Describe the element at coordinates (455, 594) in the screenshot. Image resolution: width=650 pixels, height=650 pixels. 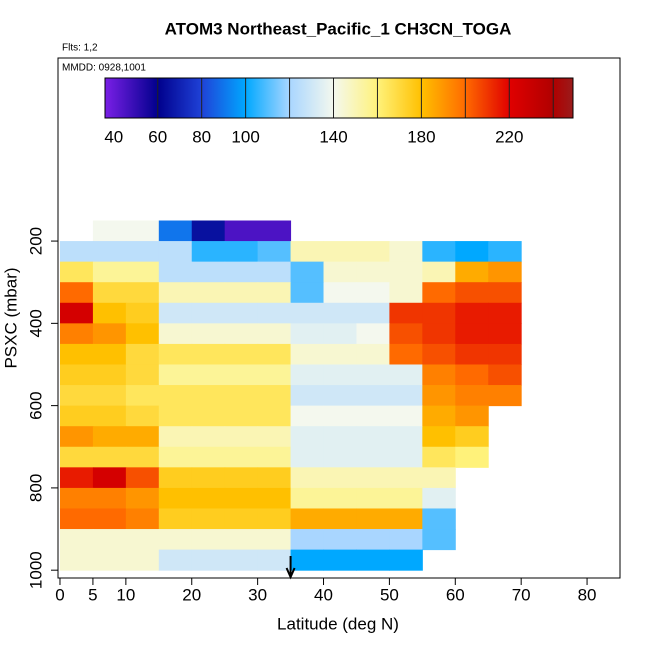
I see `x-tick-label: 60` at that location.